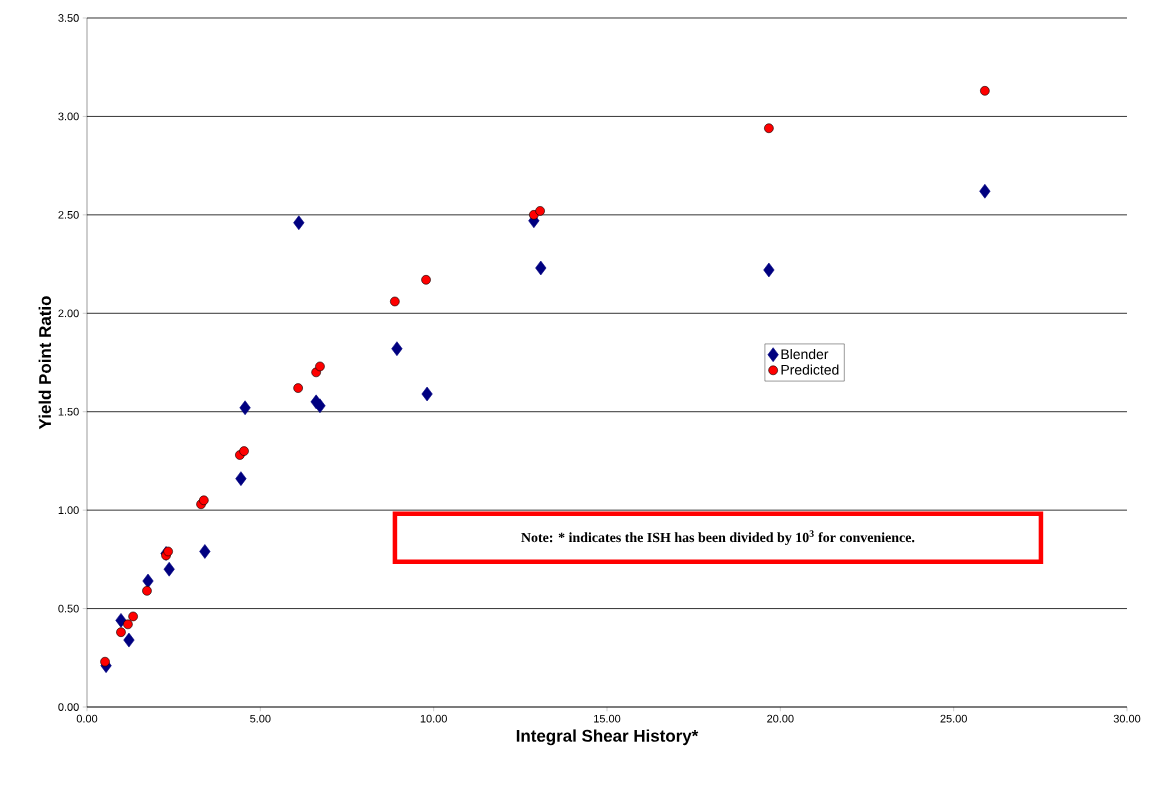 Image resolution: width=1153 pixels, height=785 pixels. I want to click on y-tick-label: 1.00, so click(68, 510).